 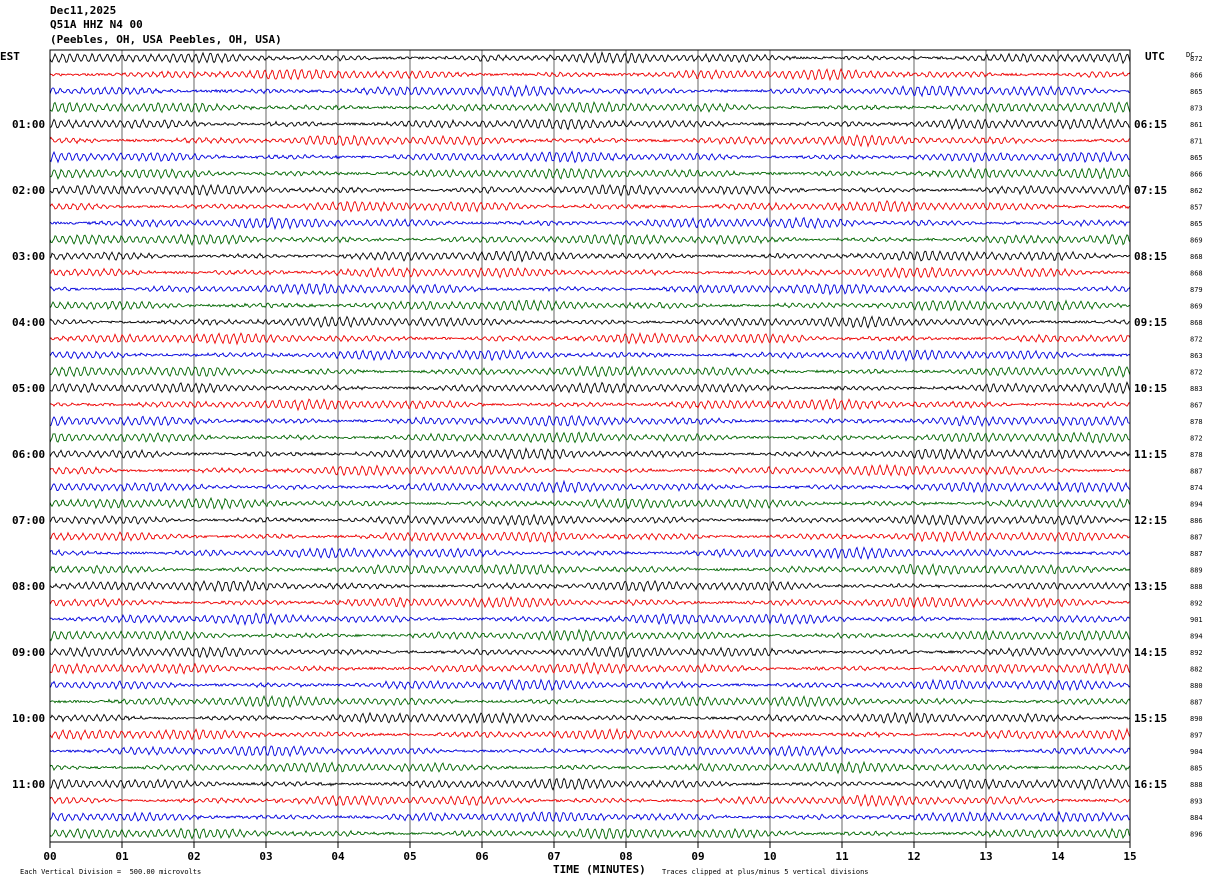 What do you see at coordinates (1196, 521) in the screenshot?
I see `dc-offset-label: 886` at bounding box center [1196, 521].